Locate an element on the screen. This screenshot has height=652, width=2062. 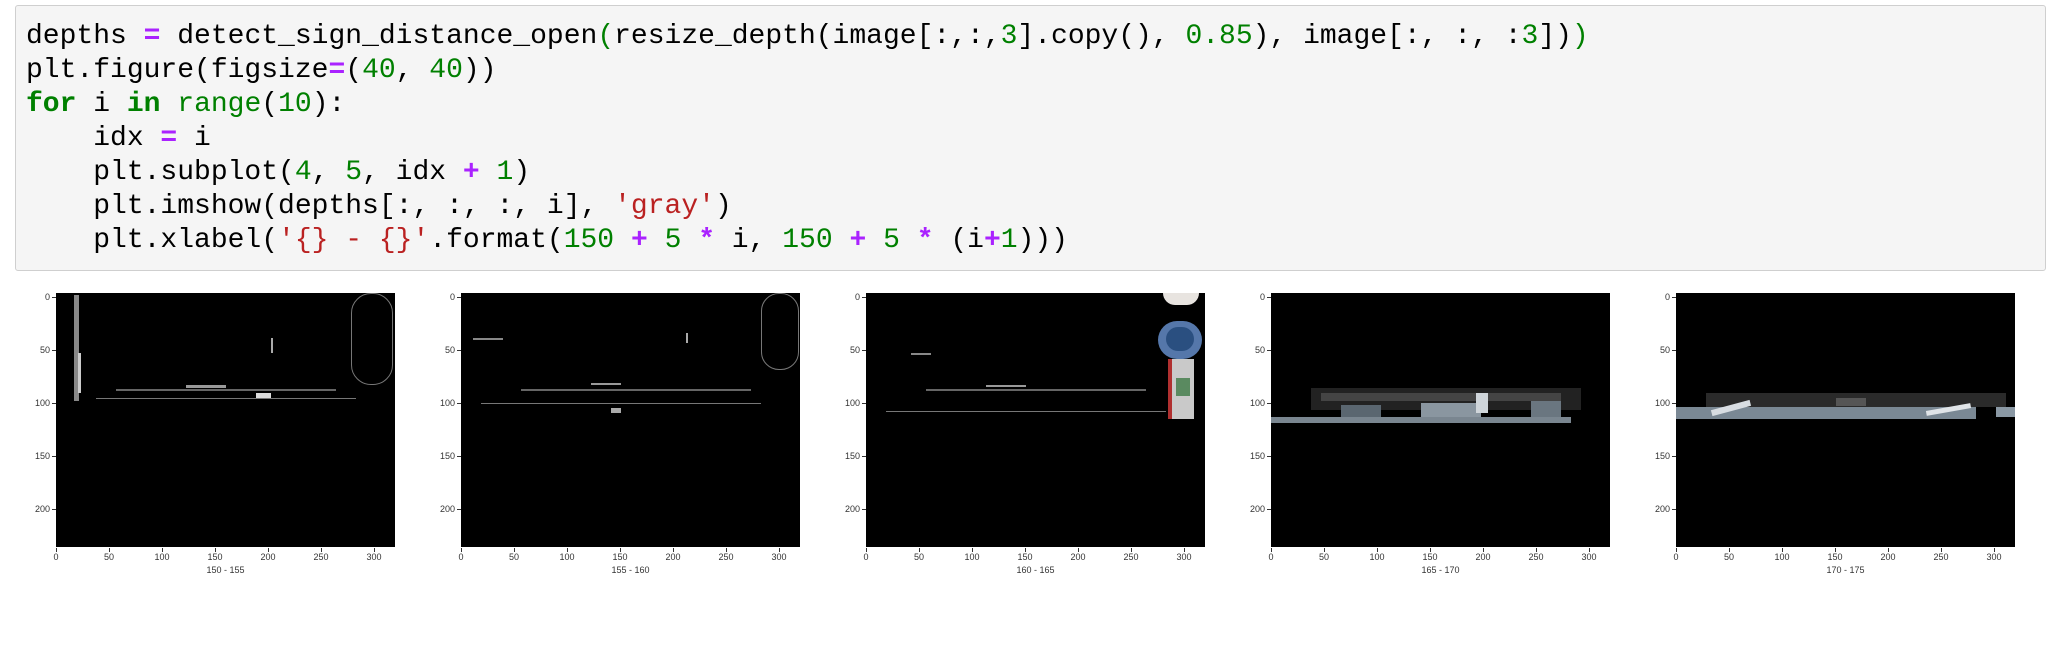
code-token: idx is located at coordinates (93, 138).